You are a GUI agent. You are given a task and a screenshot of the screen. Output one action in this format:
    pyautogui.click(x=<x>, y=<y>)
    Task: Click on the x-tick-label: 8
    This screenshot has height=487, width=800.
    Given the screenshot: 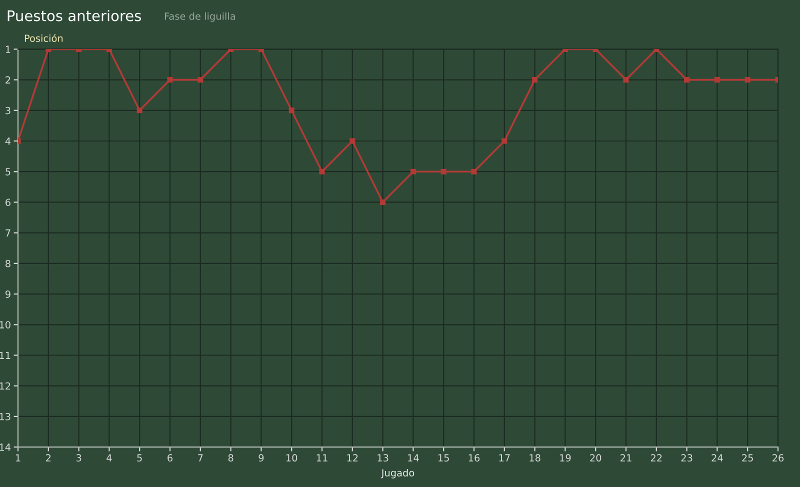 What is the action you would take?
    pyautogui.click(x=231, y=458)
    